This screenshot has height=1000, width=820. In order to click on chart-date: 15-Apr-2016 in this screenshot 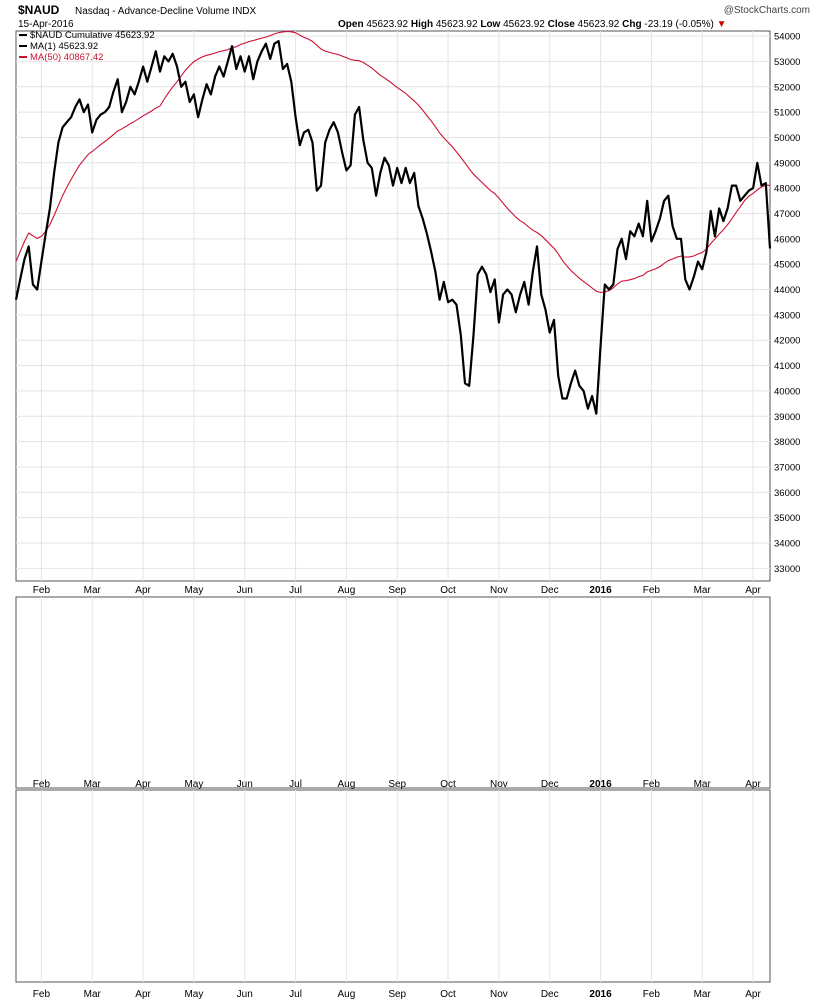, I will do `click(46, 24)`.